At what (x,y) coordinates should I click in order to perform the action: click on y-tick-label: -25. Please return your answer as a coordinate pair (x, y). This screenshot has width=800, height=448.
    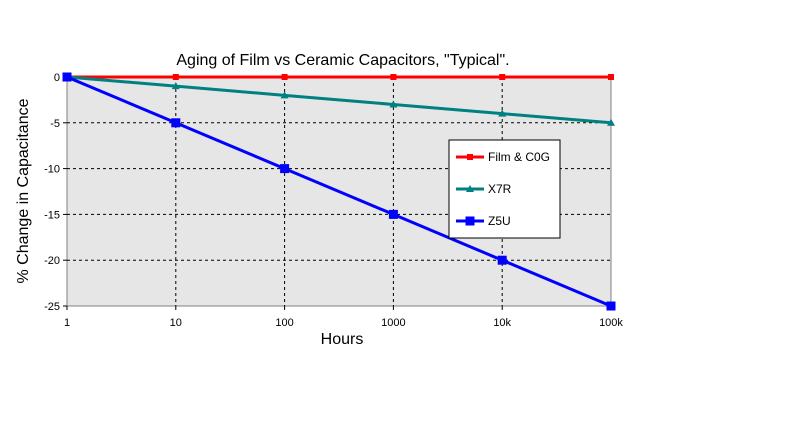
    Looking at the image, I should click on (52, 307).